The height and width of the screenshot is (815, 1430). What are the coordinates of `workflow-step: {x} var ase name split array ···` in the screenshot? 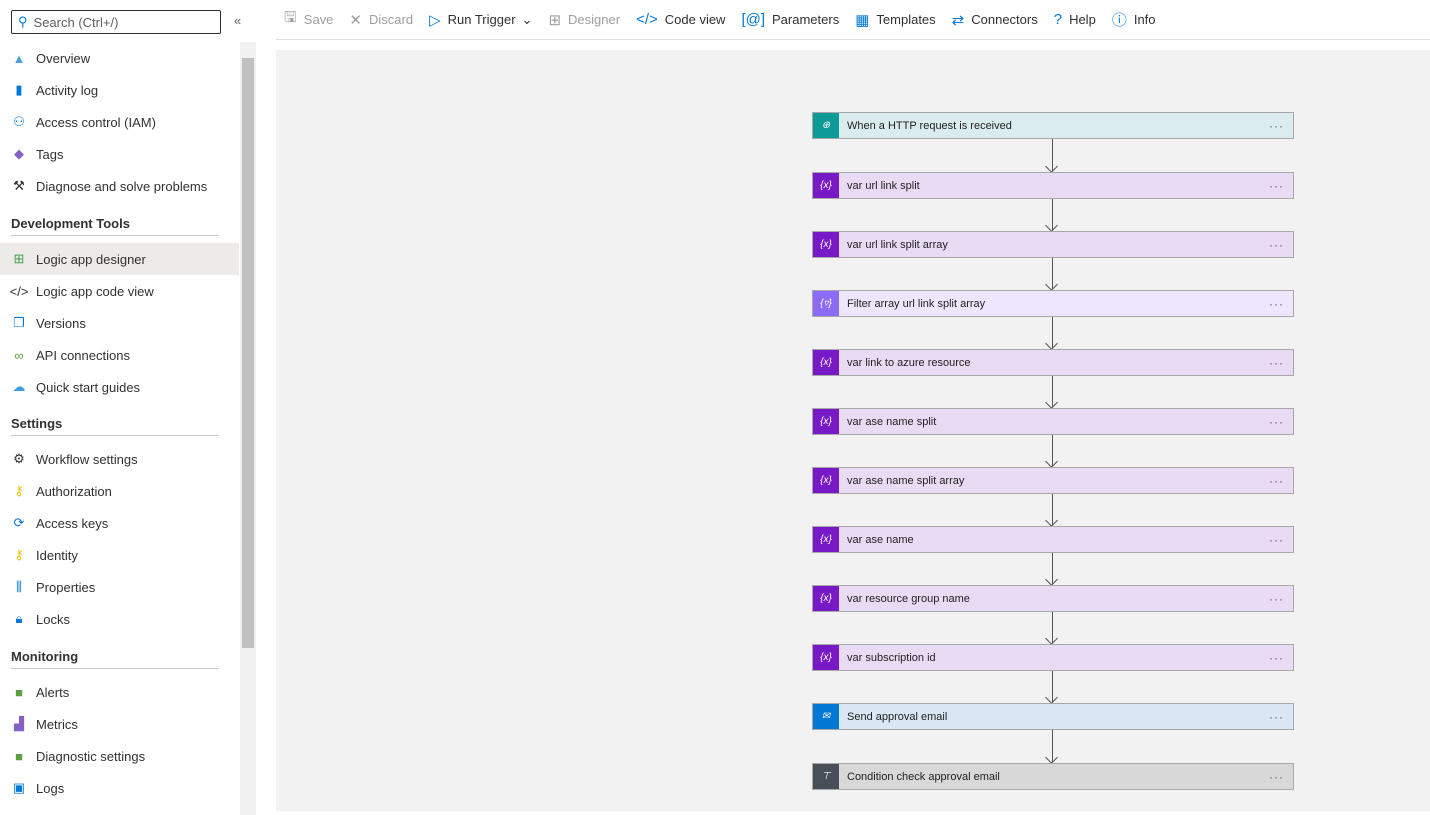 It's located at (1053, 480).